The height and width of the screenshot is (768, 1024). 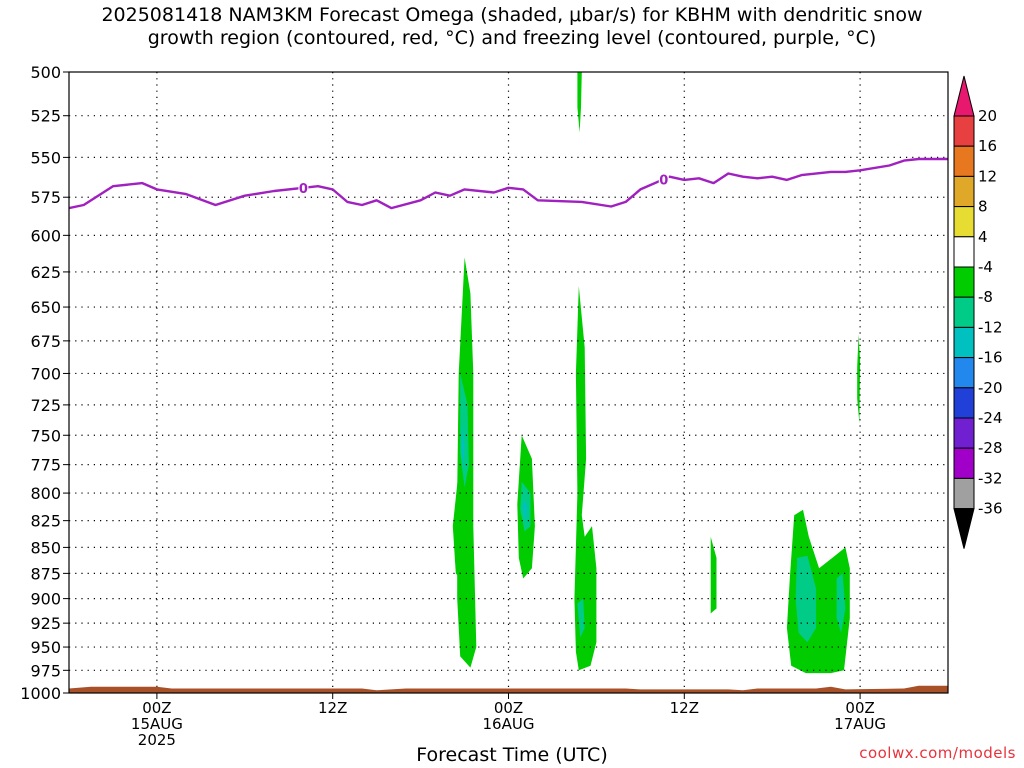 What do you see at coordinates (983, 237) in the screenshot?
I see `colorbar-label-4: 4` at bounding box center [983, 237].